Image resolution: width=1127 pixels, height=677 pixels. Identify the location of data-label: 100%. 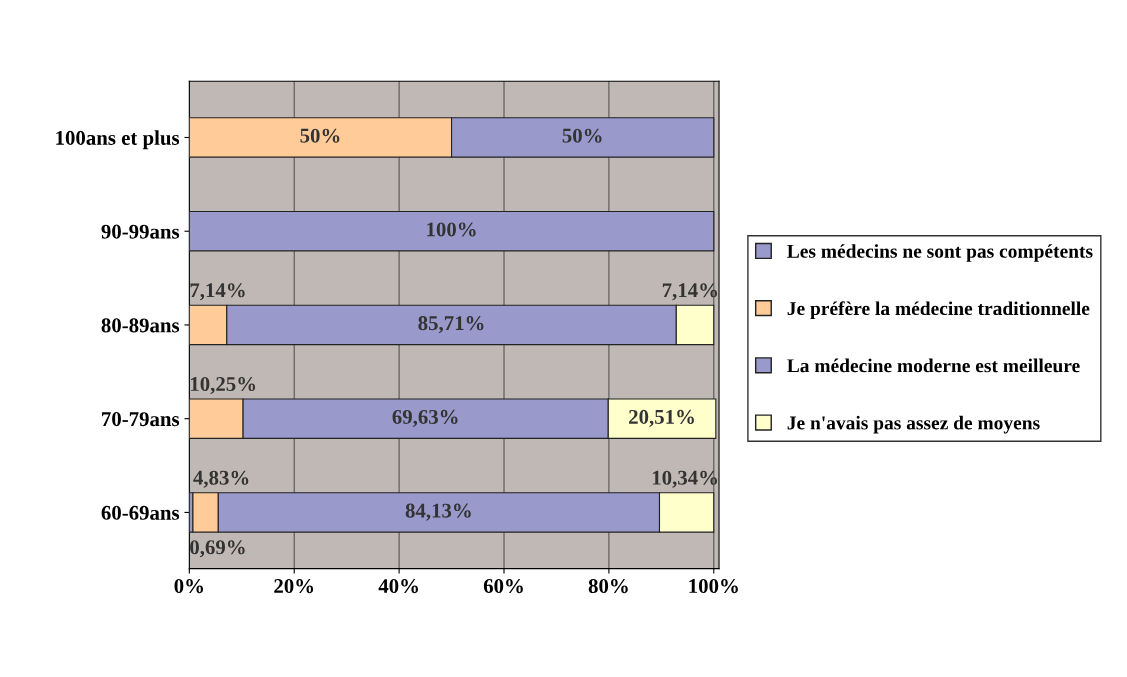
(451, 229).